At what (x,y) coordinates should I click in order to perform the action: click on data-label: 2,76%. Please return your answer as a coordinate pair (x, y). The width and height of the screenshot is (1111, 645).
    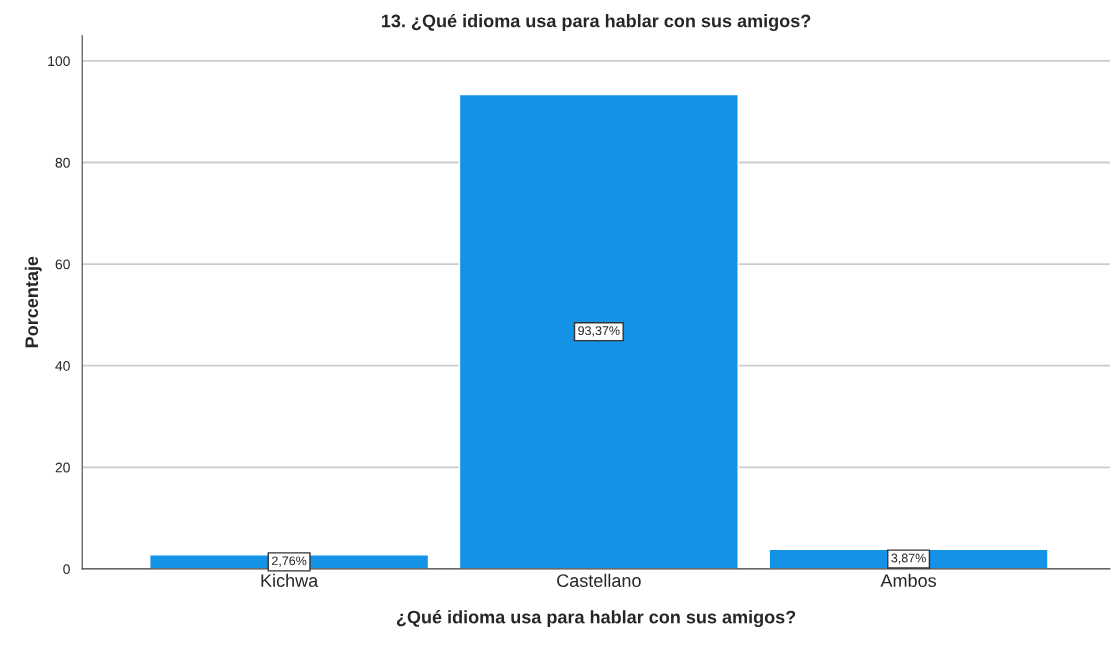
    Looking at the image, I should click on (289, 561).